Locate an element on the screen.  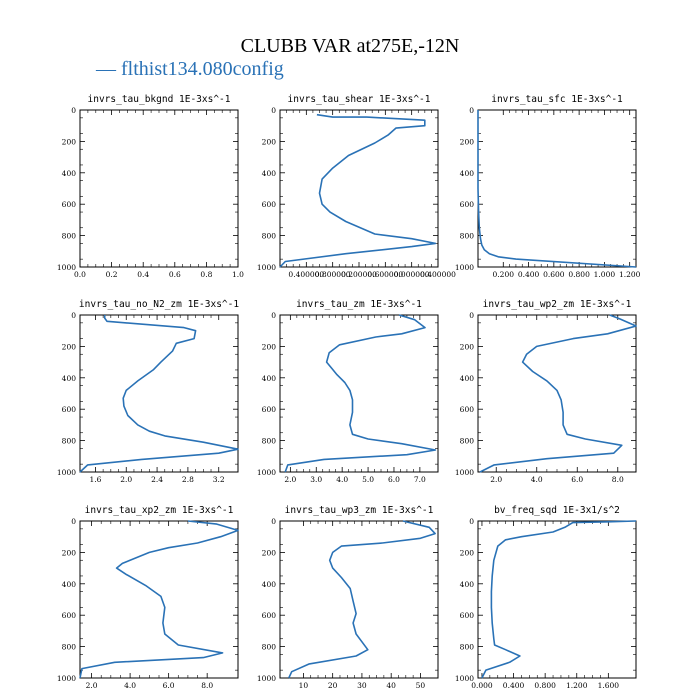
x-tick-label: 0.000000 is located at coordinates (412, 274).